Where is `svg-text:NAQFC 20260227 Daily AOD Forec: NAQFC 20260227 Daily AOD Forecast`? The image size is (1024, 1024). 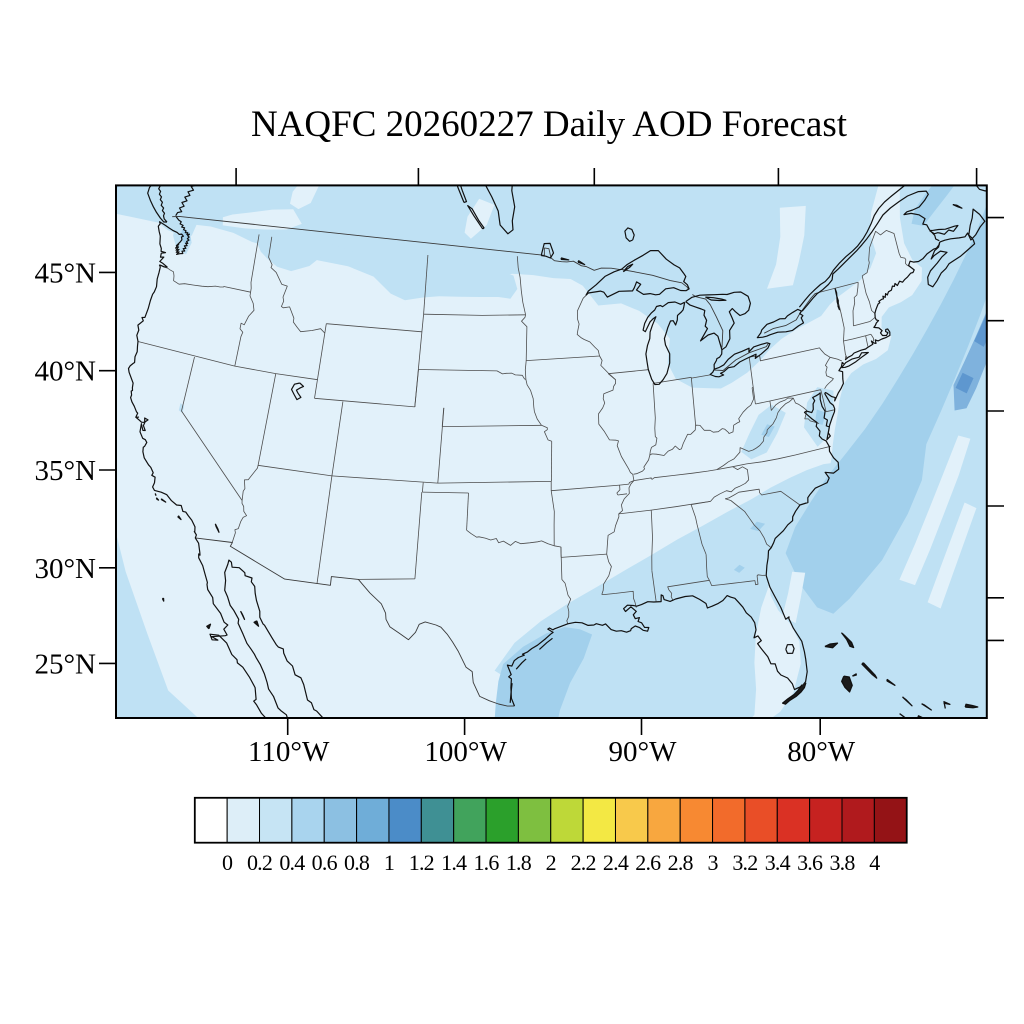
svg-text:NAQFC 20260227 Daily AOD Forec: NAQFC 20260227 Daily AOD Forecast is located at coordinates (549, 124).